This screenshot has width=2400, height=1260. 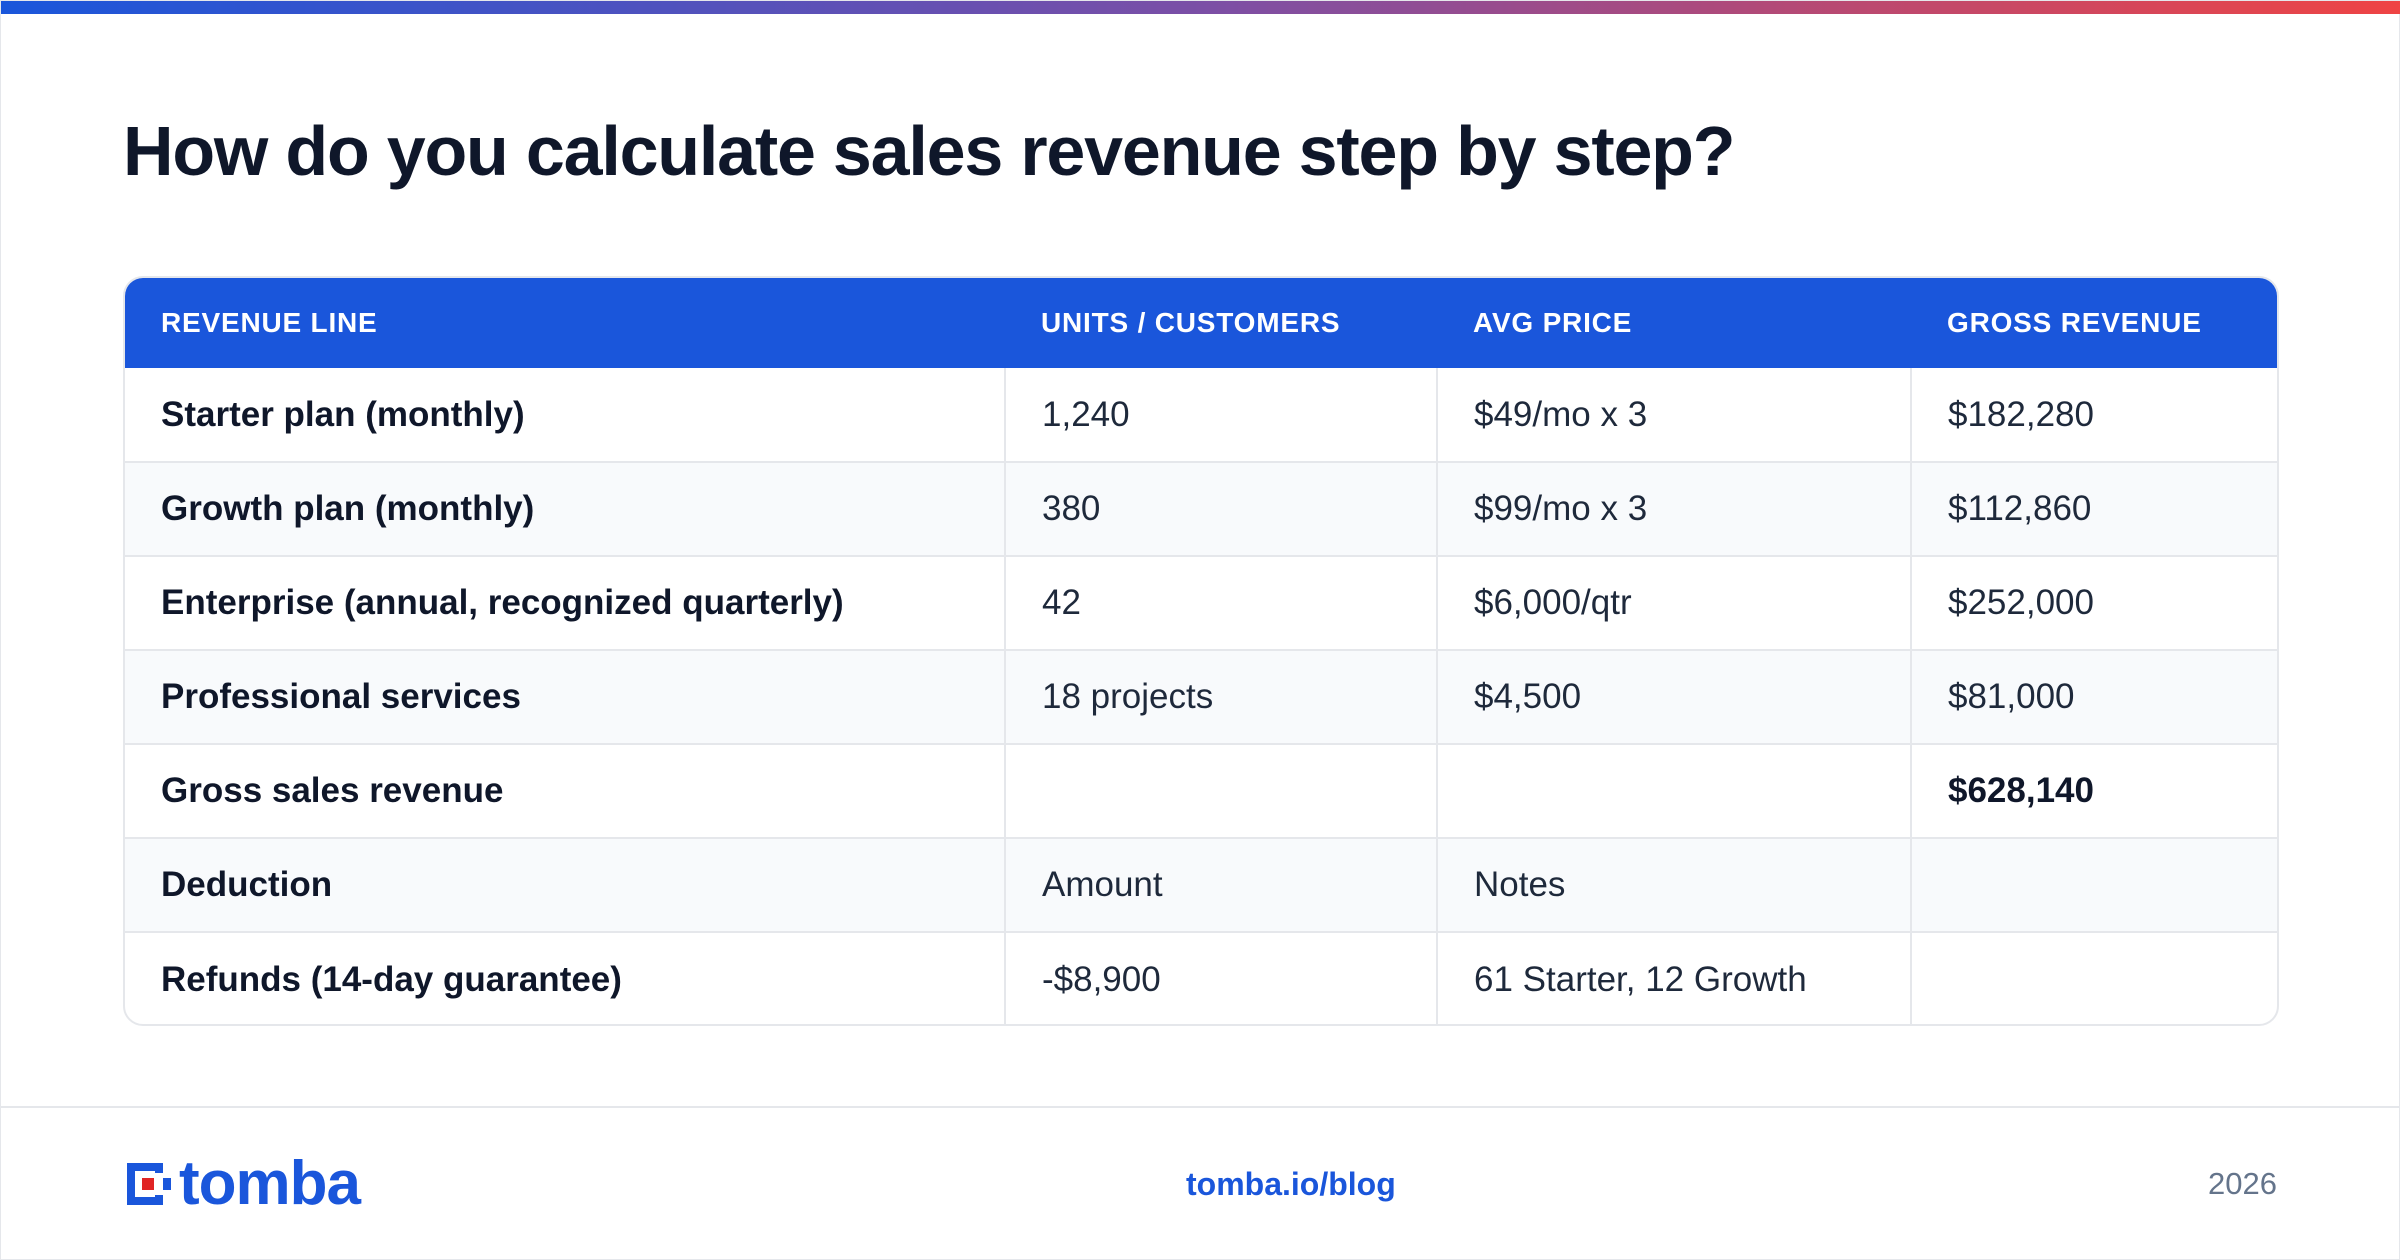 What do you see at coordinates (1220, 509) in the screenshot?
I see `cell-units: 380` at bounding box center [1220, 509].